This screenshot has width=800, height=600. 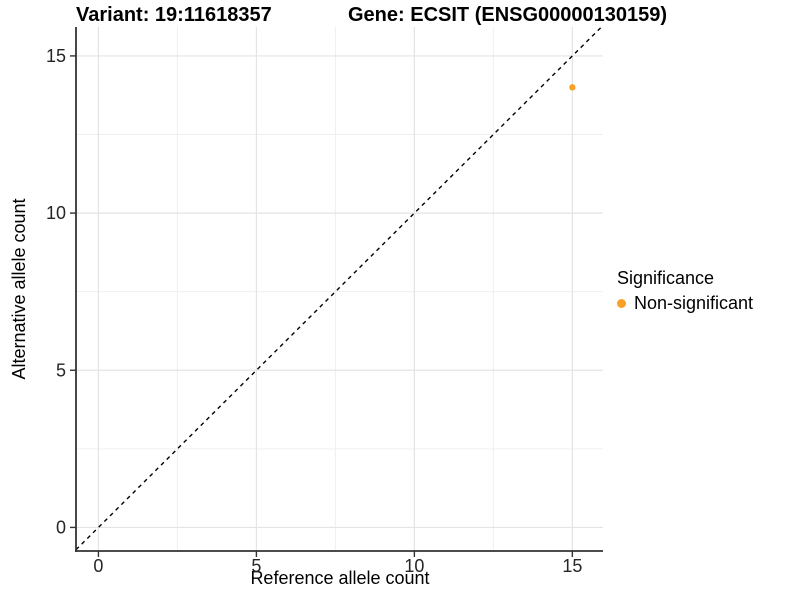 I want to click on plot-title-variant: Variant: 19:11618357, so click(x=174, y=15).